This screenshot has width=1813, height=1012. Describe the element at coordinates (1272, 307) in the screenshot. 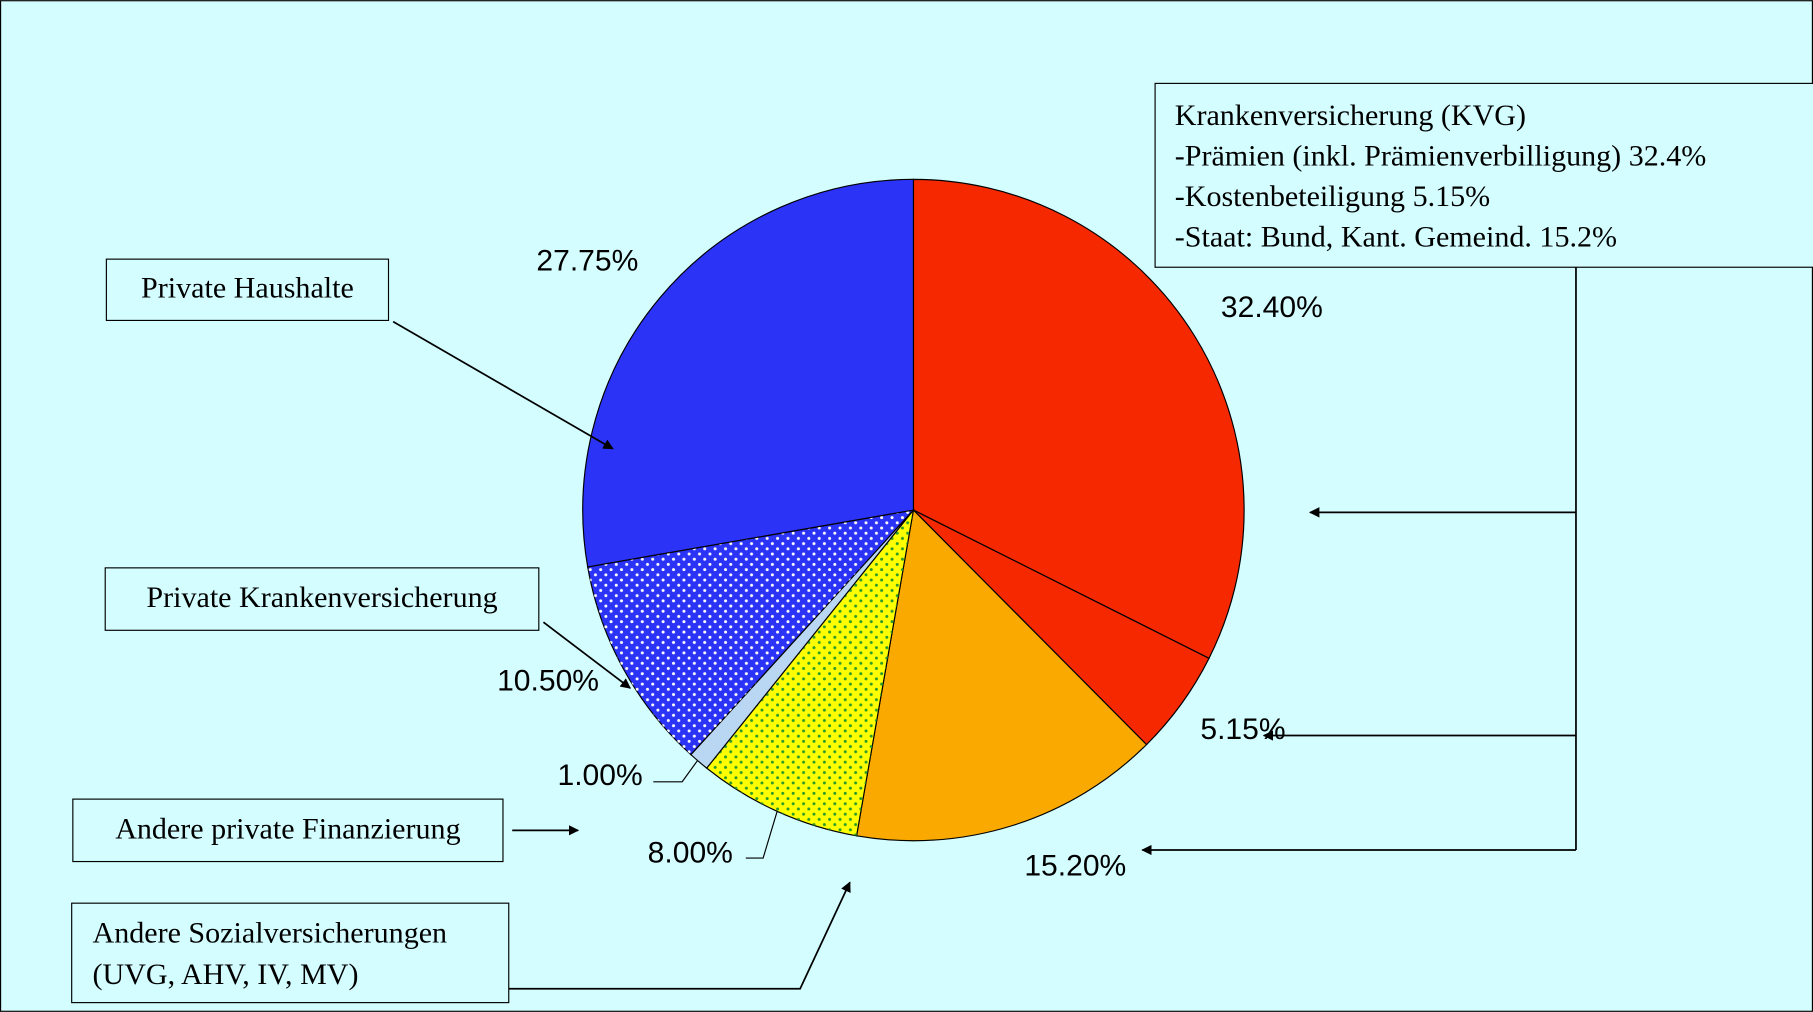

I see `value-label: 32.40%` at that location.